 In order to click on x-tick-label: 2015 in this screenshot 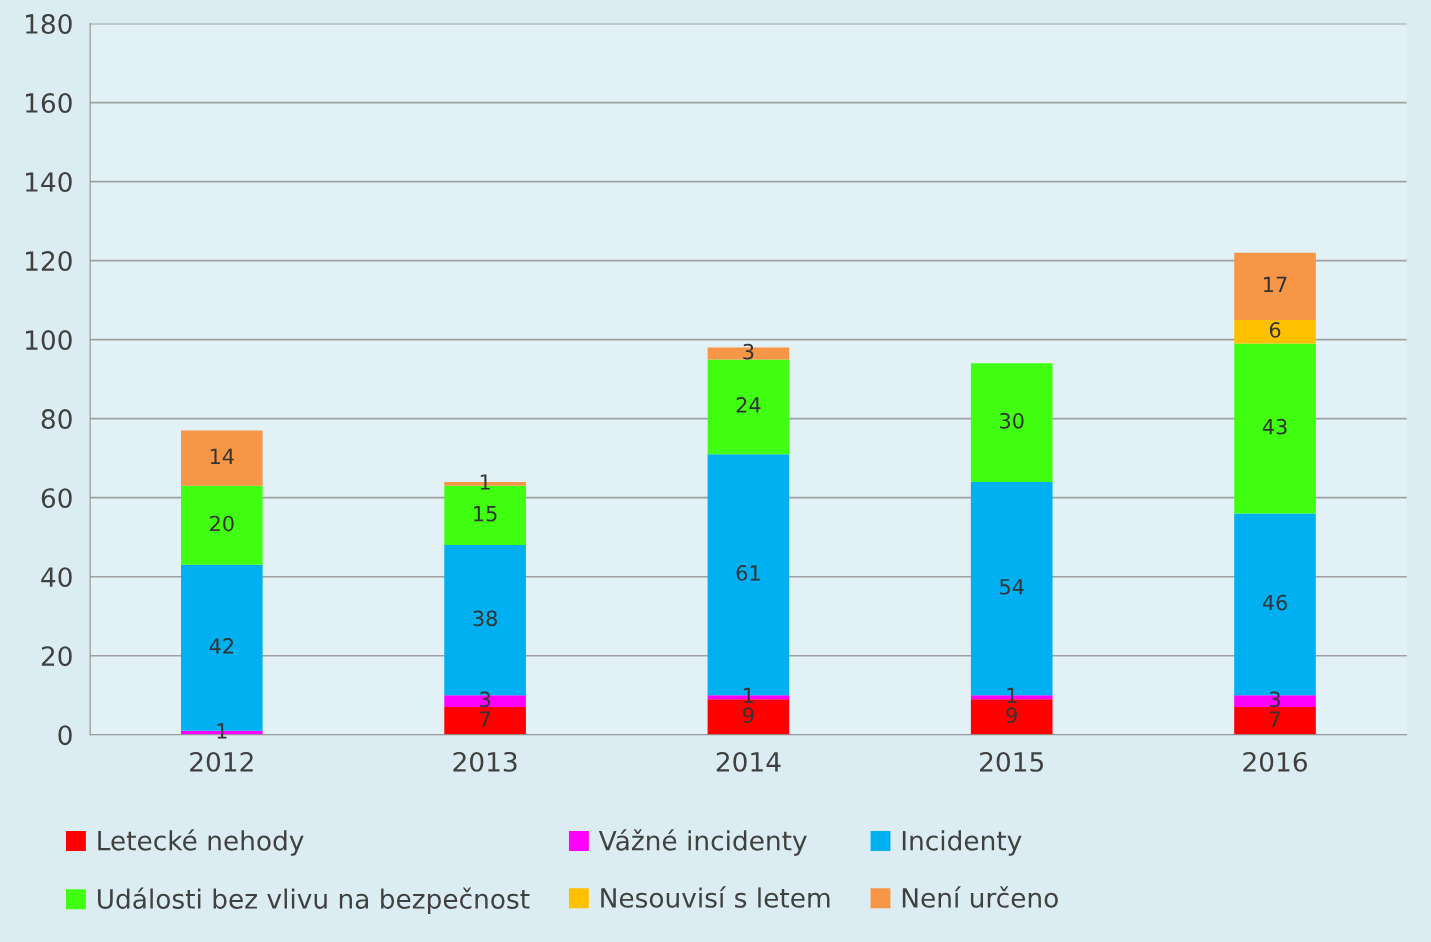, I will do `click(1011, 761)`.